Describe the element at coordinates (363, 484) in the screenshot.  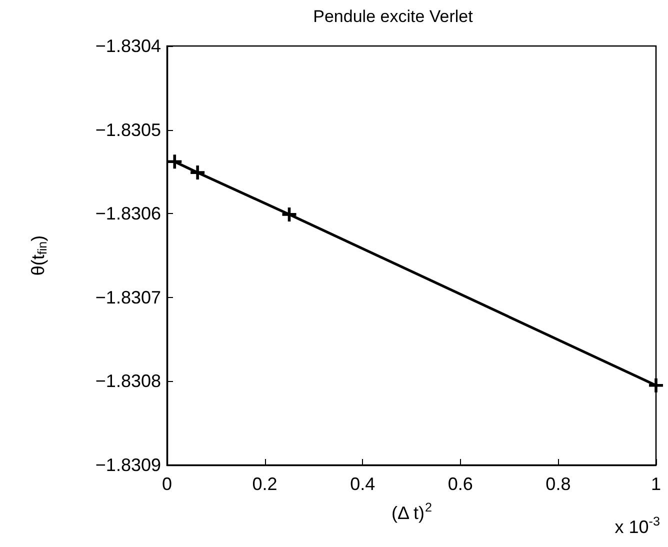
I see `x-tick-label: 0.4` at that location.